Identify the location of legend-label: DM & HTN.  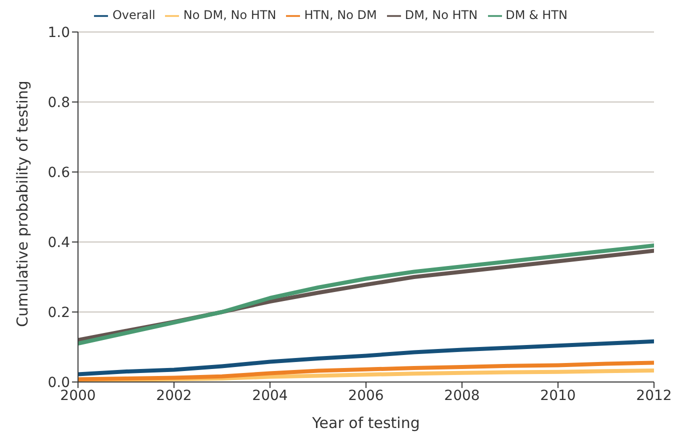
(537, 15).